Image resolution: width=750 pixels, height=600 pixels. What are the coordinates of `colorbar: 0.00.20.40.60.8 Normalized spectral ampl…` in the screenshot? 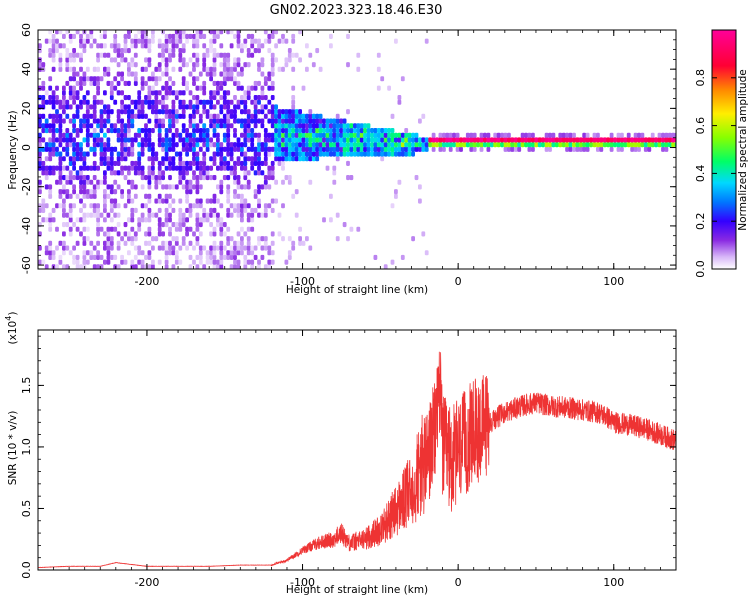 It's located at (721, 153).